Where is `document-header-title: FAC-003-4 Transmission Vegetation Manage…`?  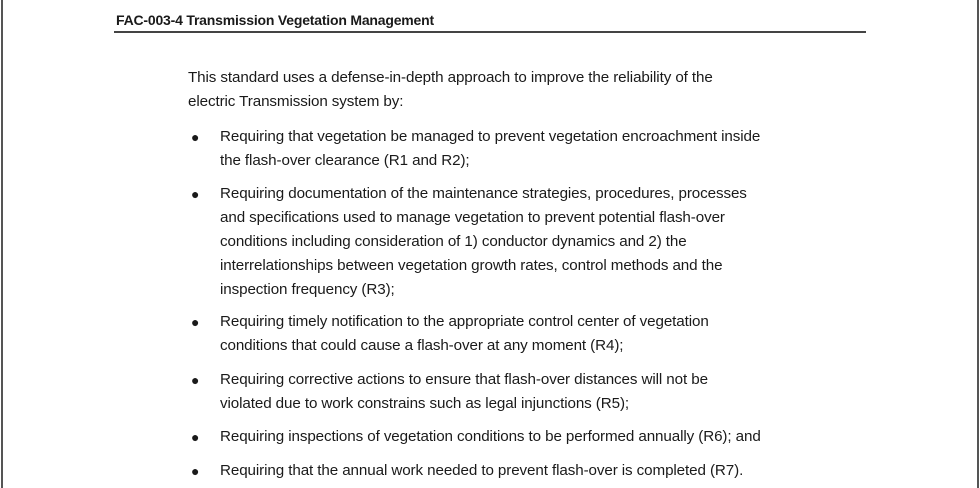 document-header-title: FAC-003-4 Transmission Vegetation Manage… is located at coordinates (275, 20).